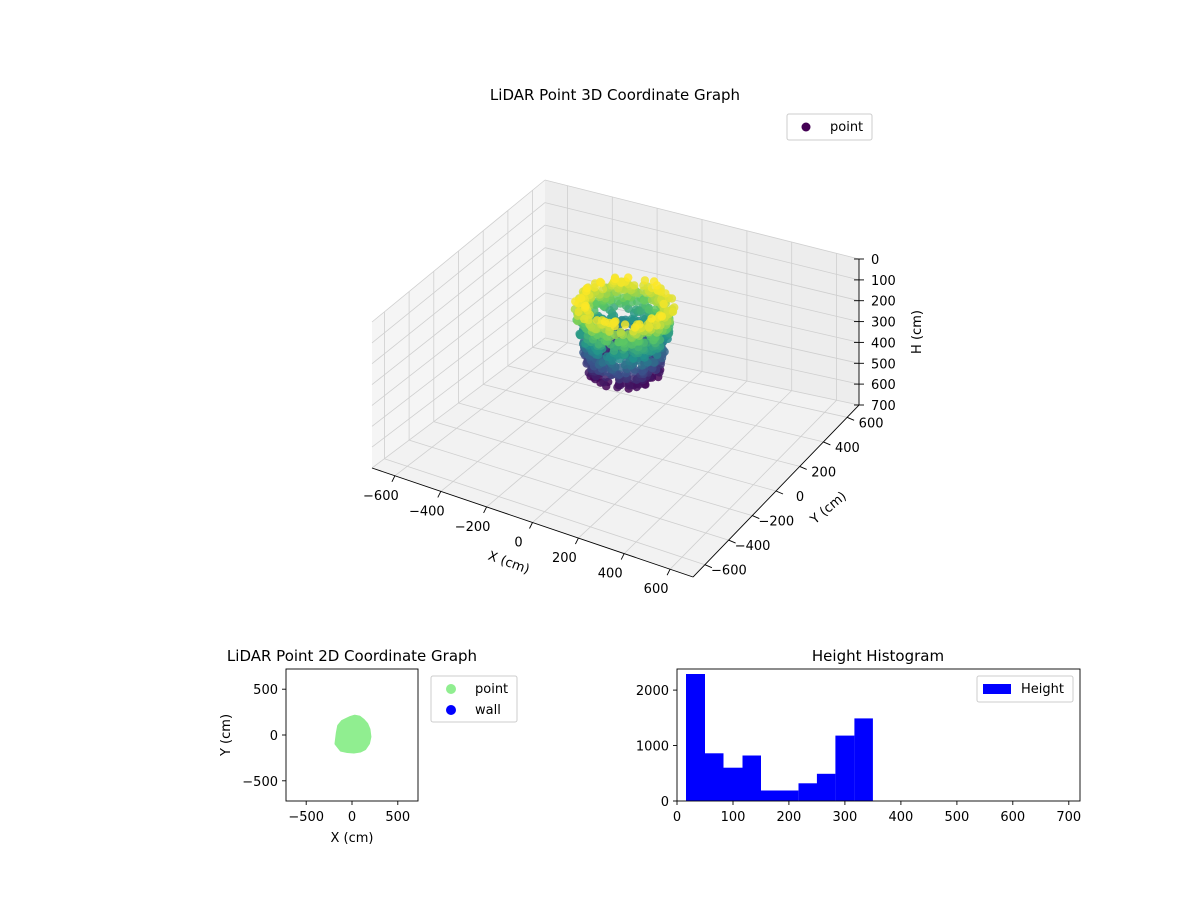 The width and height of the screenshot is (1200, 900). Describe the element at coordinates (878, 656) in the screenshot. I see `histogram-title: Height Histogram` at that location.